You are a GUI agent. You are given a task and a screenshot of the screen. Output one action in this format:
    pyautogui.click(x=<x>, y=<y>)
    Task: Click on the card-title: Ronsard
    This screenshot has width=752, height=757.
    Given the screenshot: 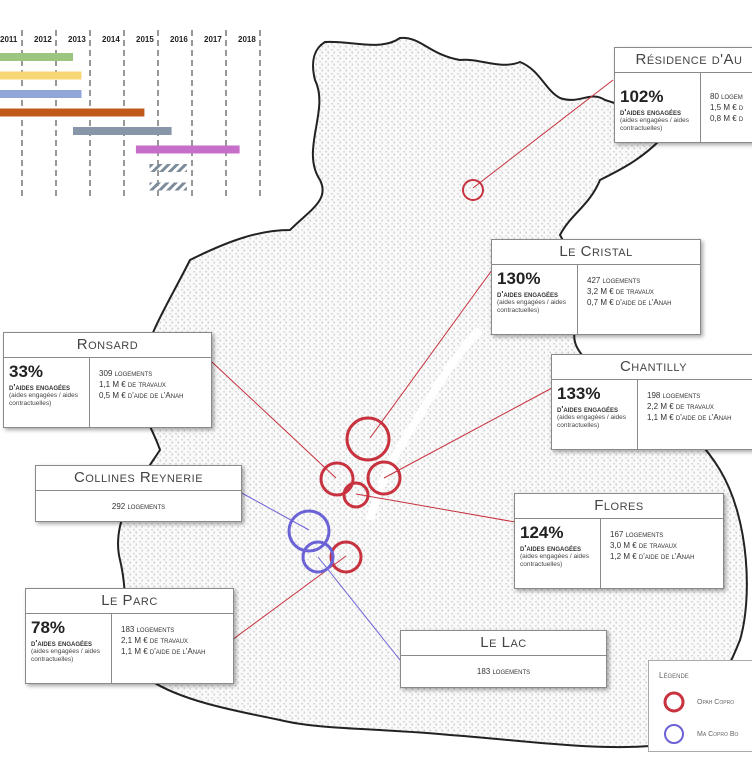 What is the action you would take?
    pyautogui.click(x=107, y=345)
    